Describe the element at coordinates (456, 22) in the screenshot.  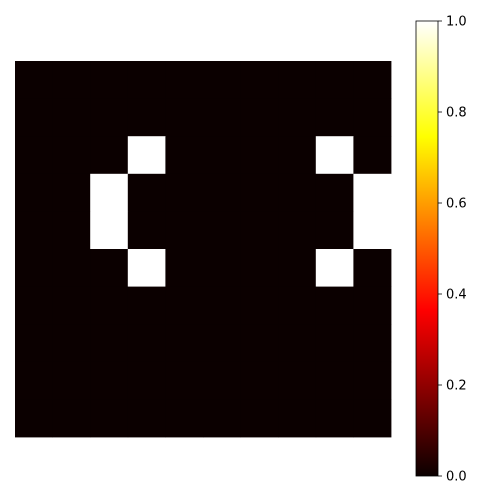
I see `colorbar-tick-label: 1.0` at that location.